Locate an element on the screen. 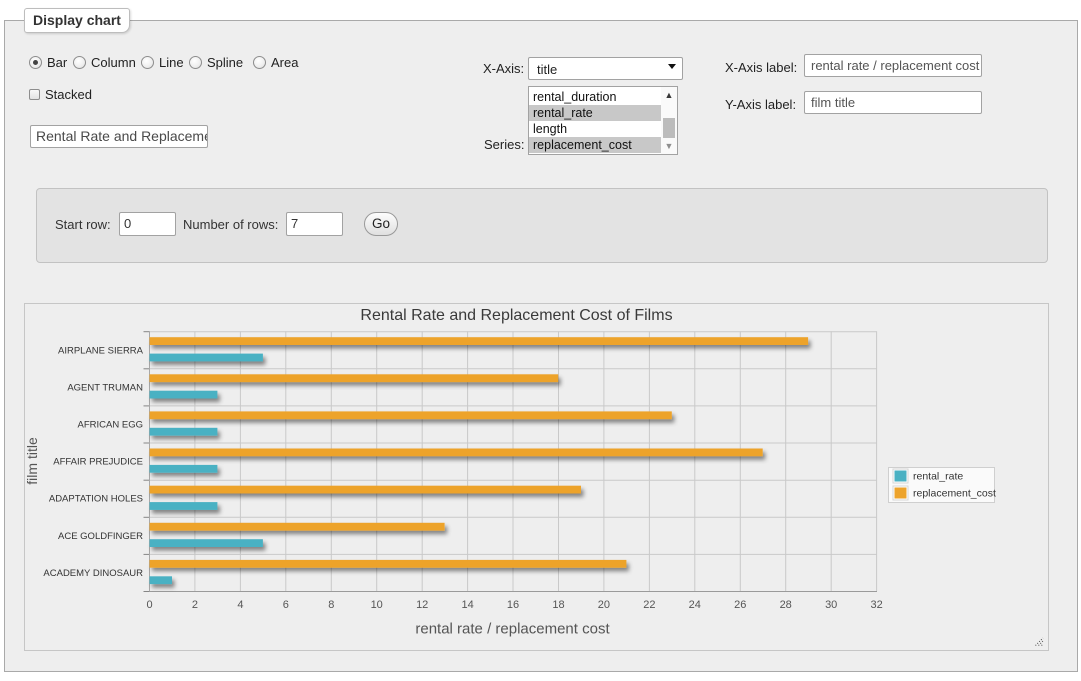 This screenshot has width=1081, height=681. svg-text: ACADEMY DINOSAUR is located at coordinates (93, 573).